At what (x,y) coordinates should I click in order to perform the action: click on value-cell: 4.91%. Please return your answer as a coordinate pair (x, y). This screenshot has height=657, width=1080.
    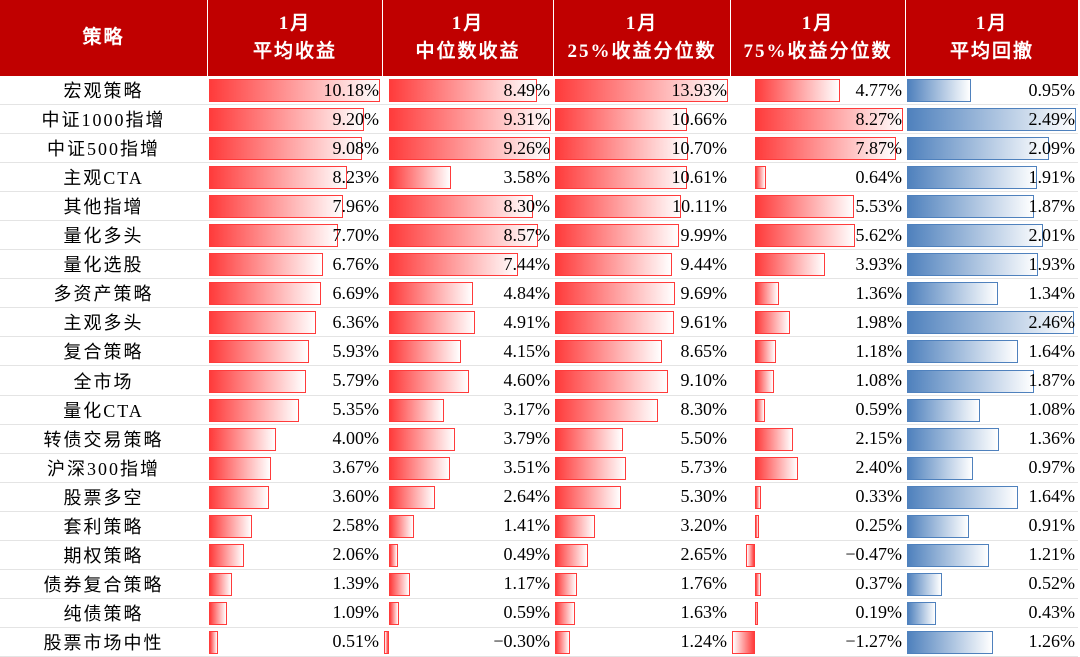
    Looking at the image, I should click on (467, 323).